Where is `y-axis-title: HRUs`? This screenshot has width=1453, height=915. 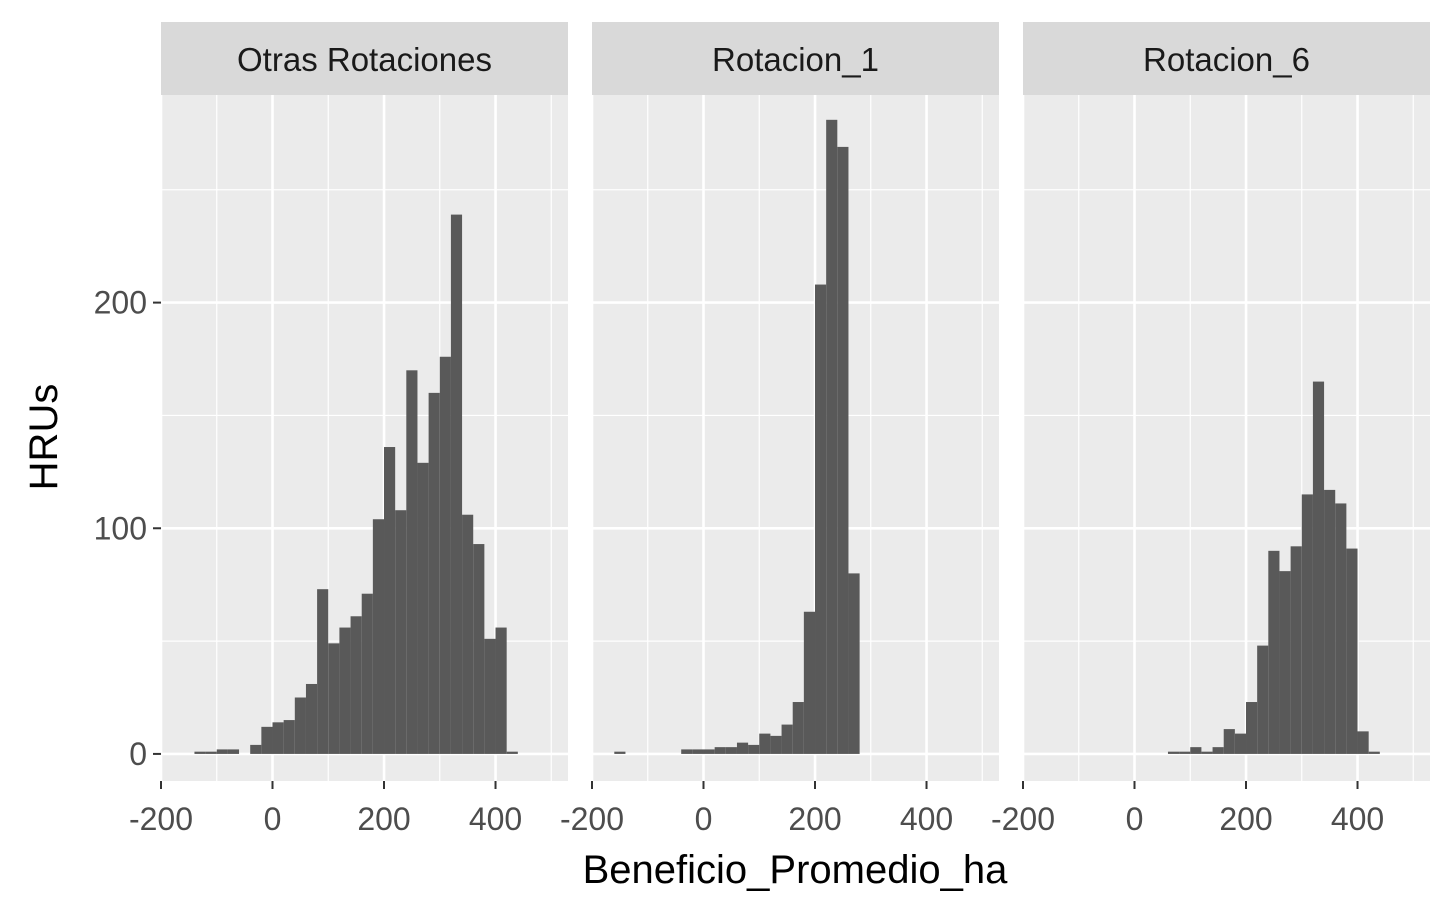
y-axis-title: HRUs is located at coordinates (44, 437).